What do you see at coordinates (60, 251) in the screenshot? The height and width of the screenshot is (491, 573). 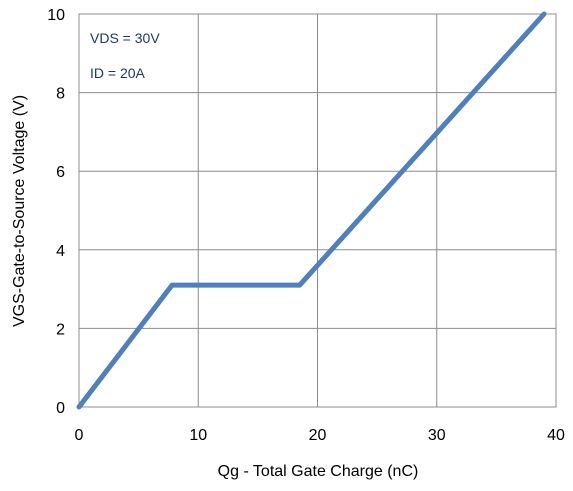 I see `y-tick-label: 4` at bounding box center [60, 251].